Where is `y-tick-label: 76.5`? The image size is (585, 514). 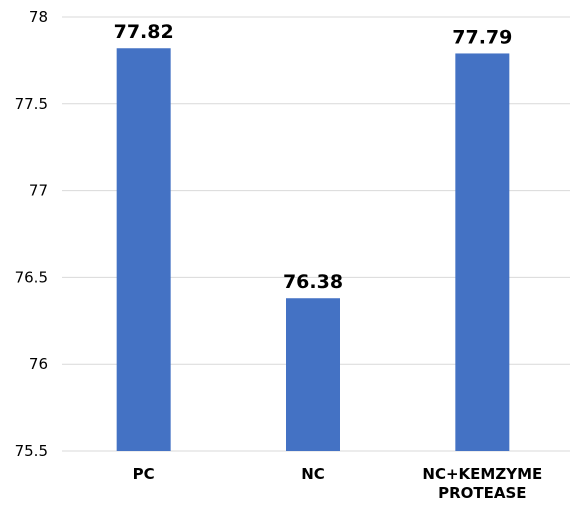 y-tick-label: 76.5 is located at coordinates (31, 277).